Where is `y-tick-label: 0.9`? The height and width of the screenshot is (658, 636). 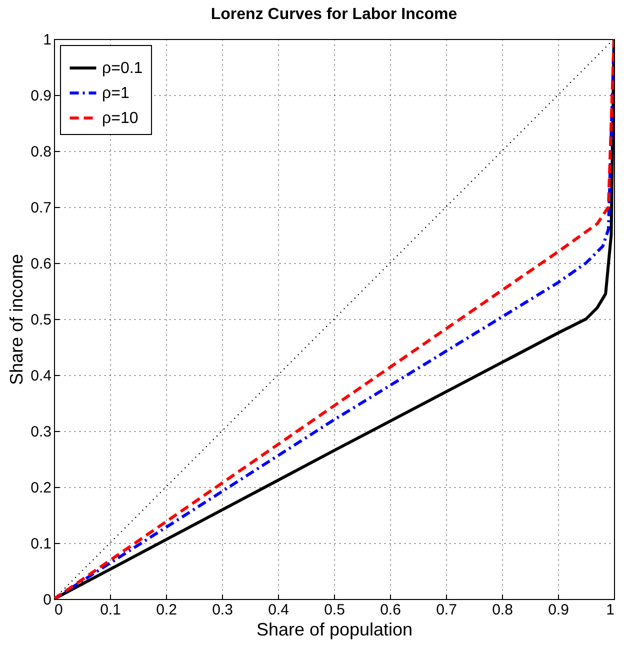 y-tick-label: 0.9 is located at coordinates (41, 96).